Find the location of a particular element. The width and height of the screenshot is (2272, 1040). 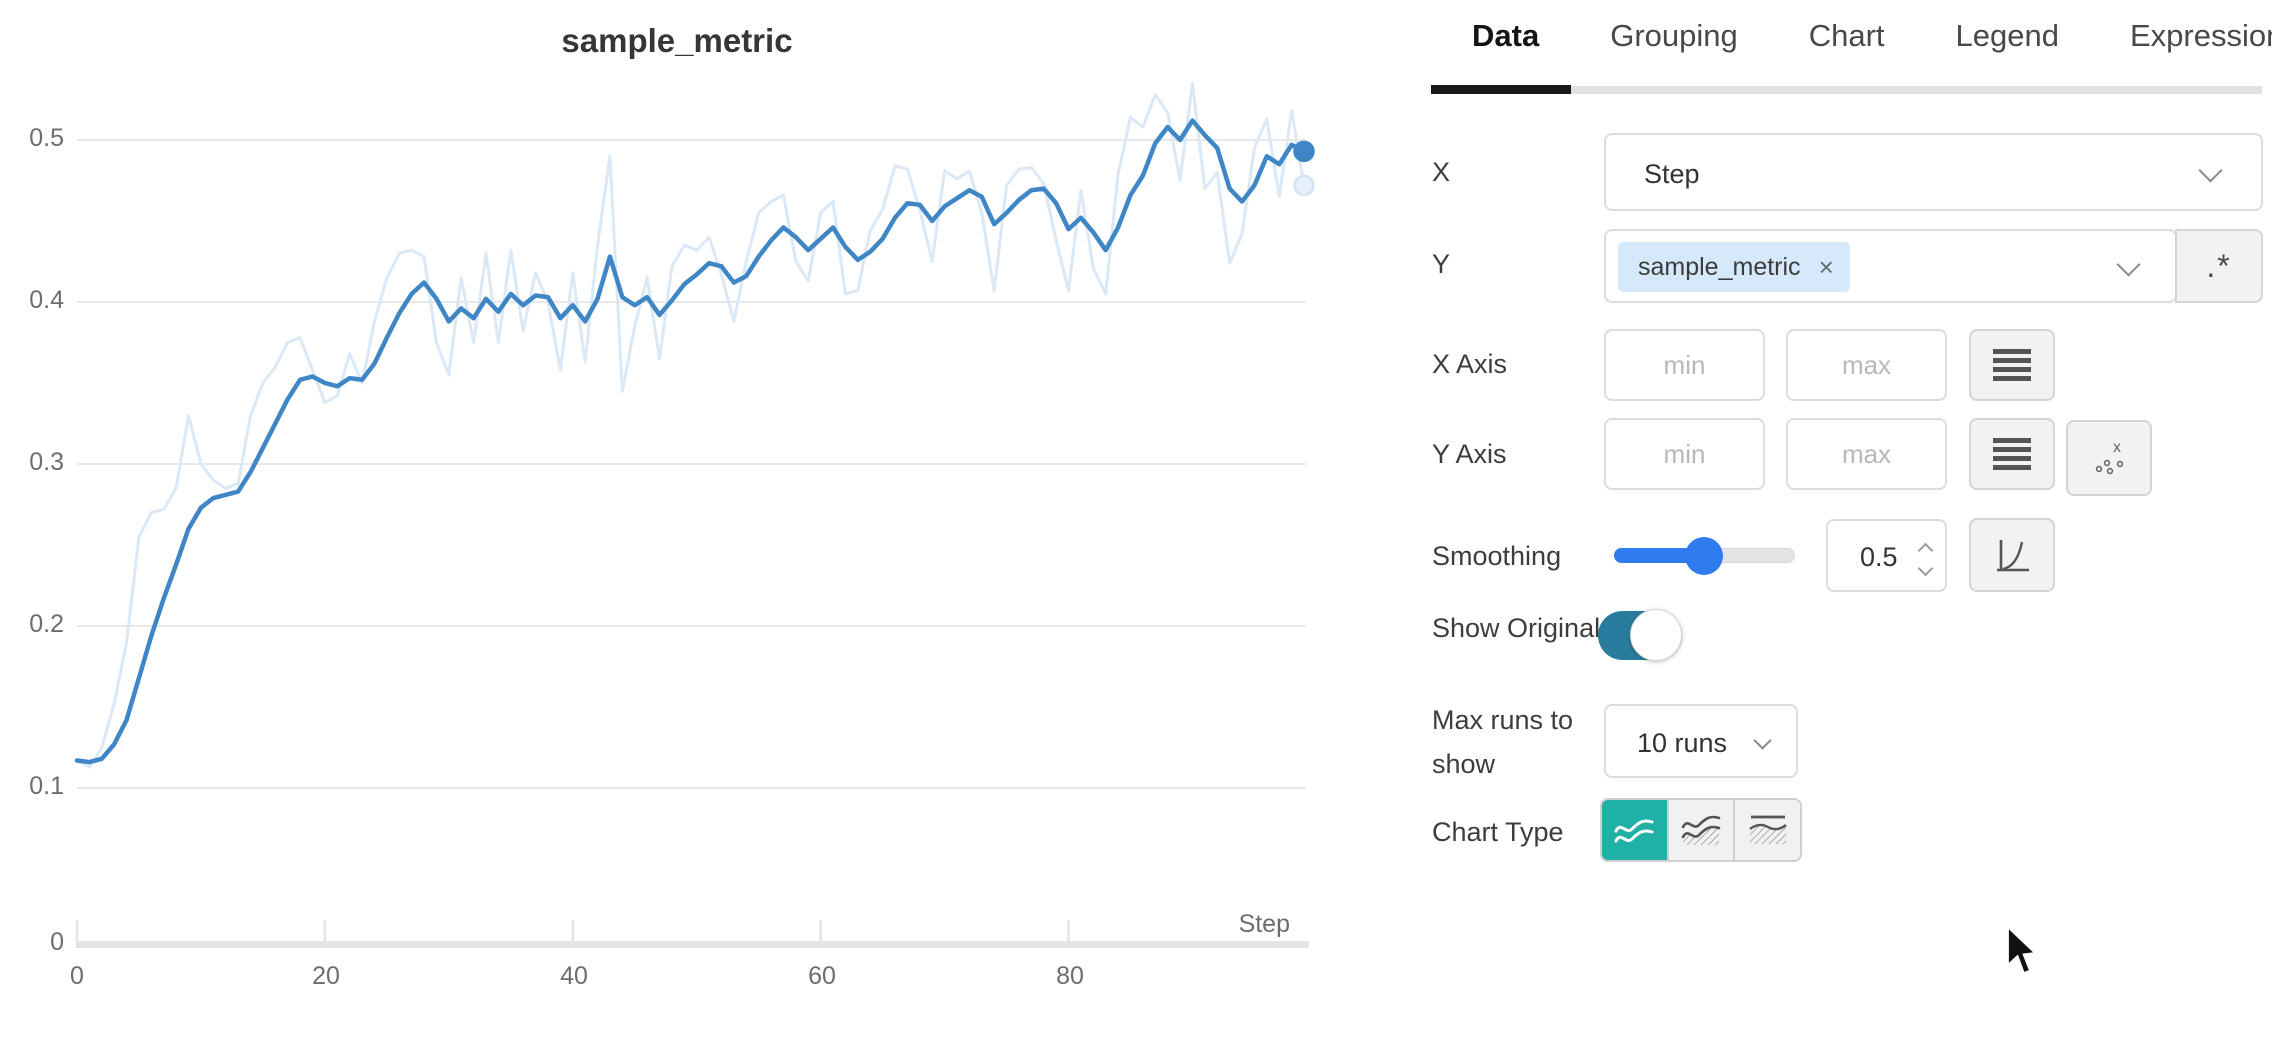

x-axis-min-input is located at coordinates (1684, 365).